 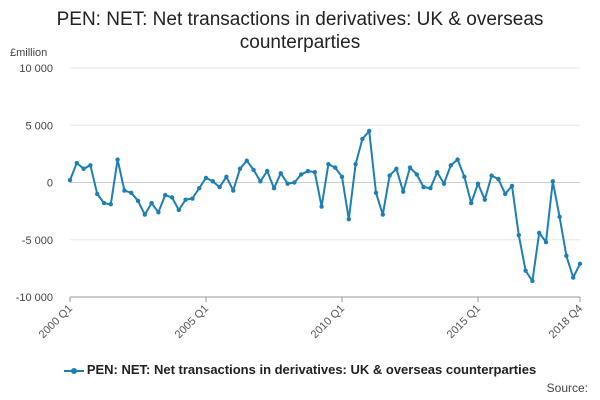 What do you see at coordinates (300, 42) in the screenshot?
I see `chart-title-line-2: counterparties` at bounding box center [300, 42].